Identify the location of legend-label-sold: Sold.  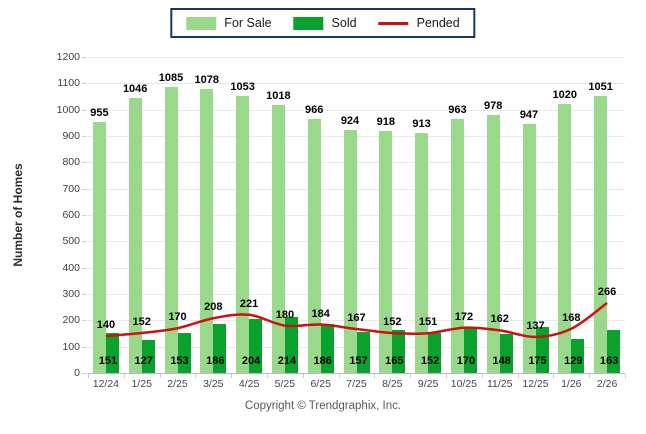
(344, 23).